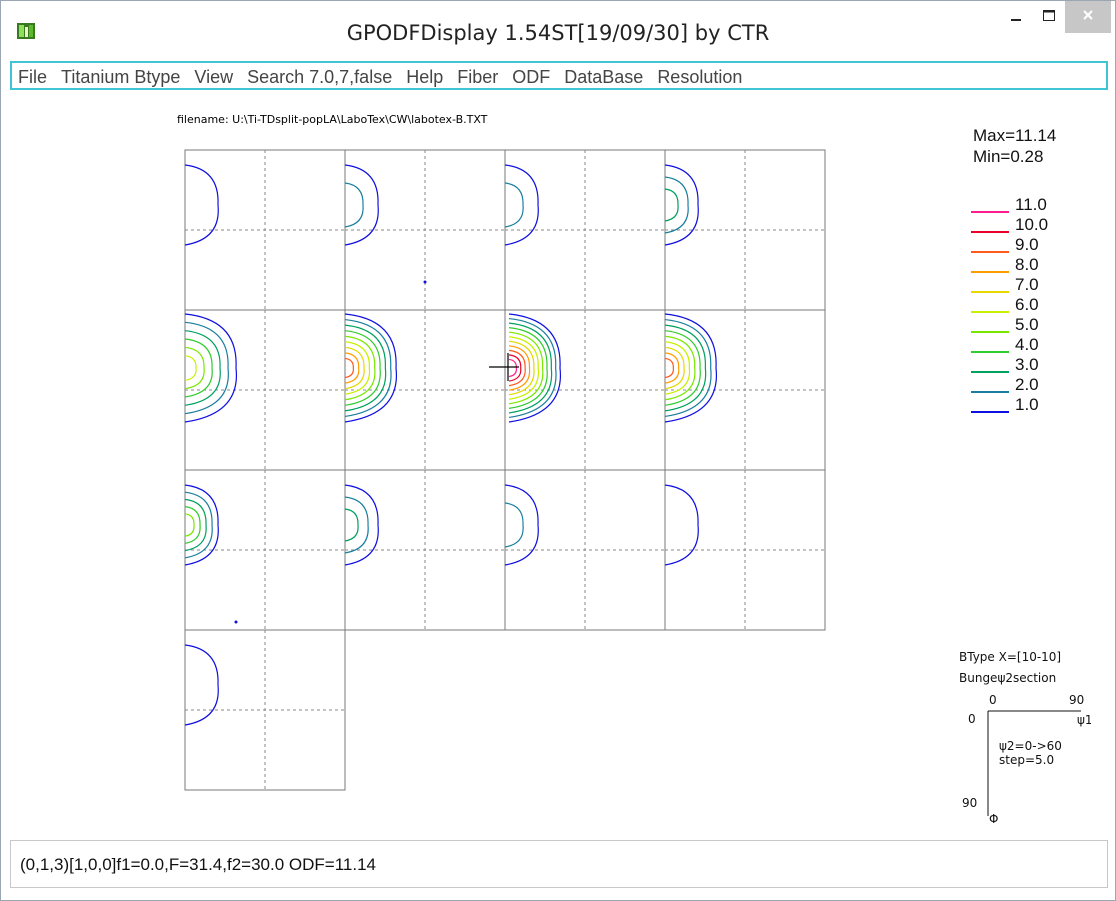 The width and height of the screenshot is (1116, 901). Describe the element at coordinates (1027, 324) in the screenshot. I see `legend-value: 5.0` at that location.